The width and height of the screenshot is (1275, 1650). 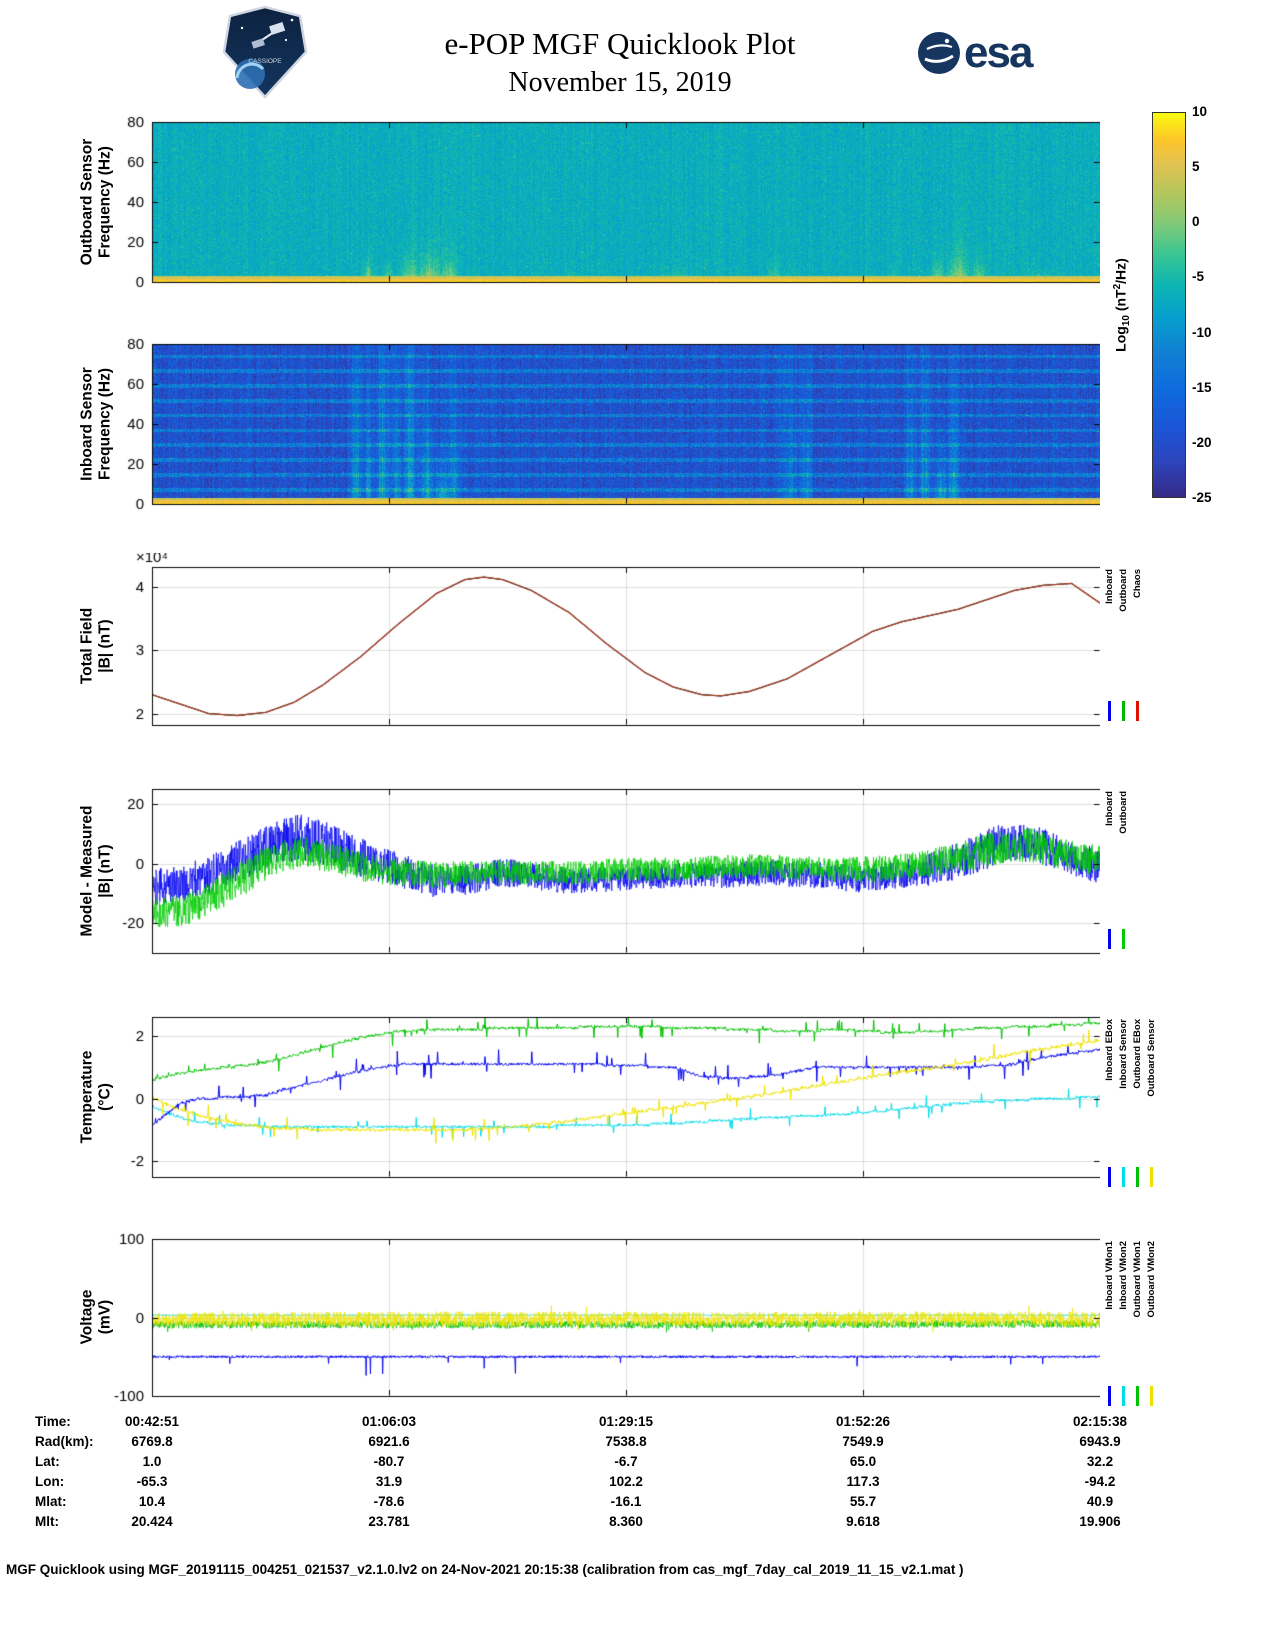 What do you see at coordinates (1151, 1058) in the screenshot?
I see `legend-label: Outboard Sensor` at bounding box center [1151, 1058].